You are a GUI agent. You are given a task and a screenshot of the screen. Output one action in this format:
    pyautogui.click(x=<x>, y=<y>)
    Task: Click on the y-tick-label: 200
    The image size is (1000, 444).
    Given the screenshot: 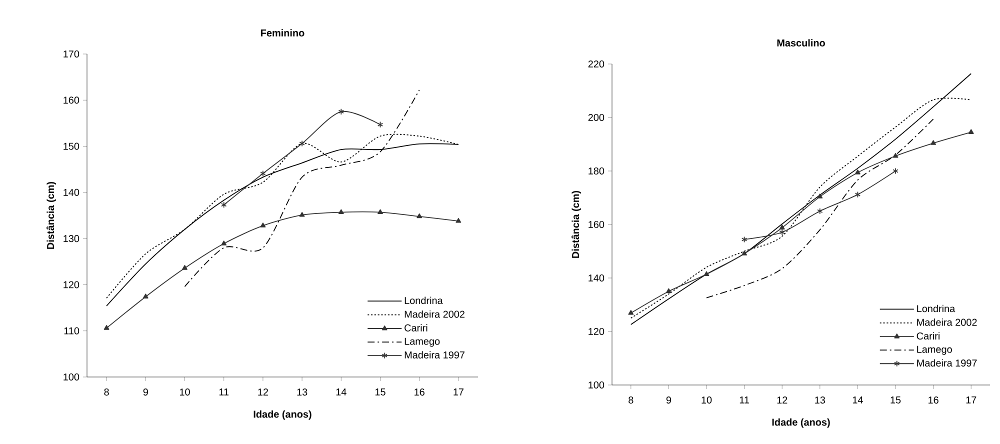 What is the action you would take?
    pyautogui.click(x=596, y=118)
    